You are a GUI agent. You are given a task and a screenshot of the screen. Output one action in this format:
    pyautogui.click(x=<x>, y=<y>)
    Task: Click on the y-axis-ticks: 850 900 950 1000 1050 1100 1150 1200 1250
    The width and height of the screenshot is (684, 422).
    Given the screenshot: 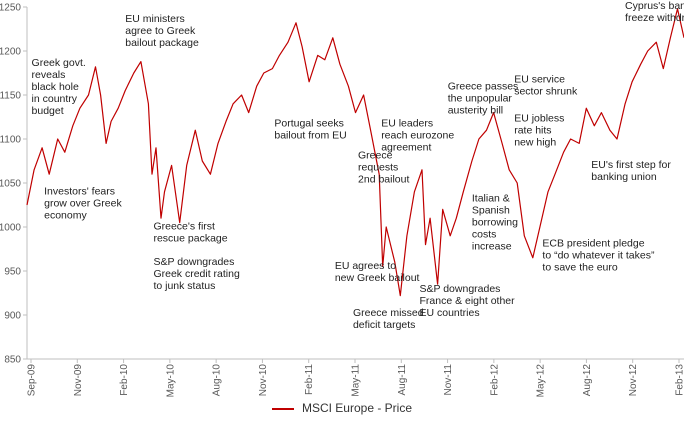 What is the action you would take?
    pyautogui.click(x=13, y=184)
    